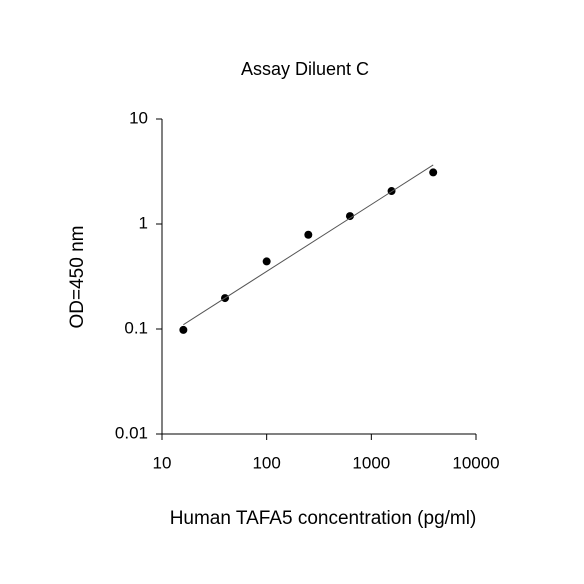  Describe the element at coordinates (308, 245) in the screenshot. I see `fit-line` at that location.